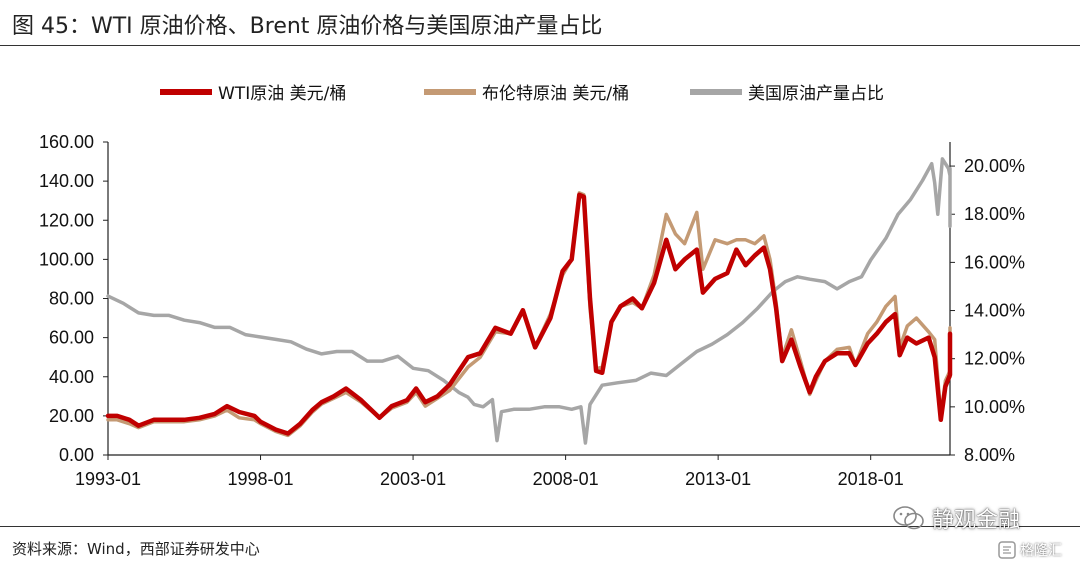 The image size is (1080, 567). I want to click on x-tick-label: 1993-01, so click(108, 479).